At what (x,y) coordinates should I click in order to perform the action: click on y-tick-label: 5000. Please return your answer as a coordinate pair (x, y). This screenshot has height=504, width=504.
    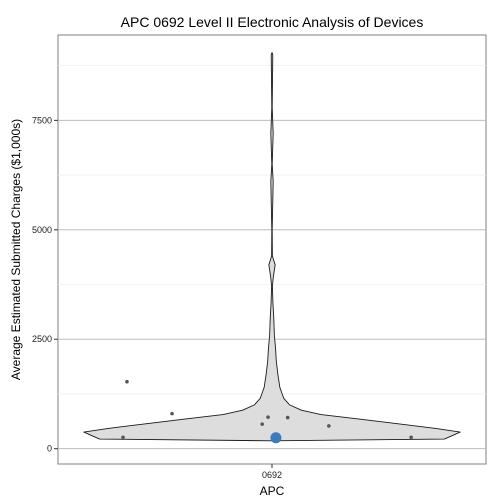
    Looking at the image, I should click on (42, 230).